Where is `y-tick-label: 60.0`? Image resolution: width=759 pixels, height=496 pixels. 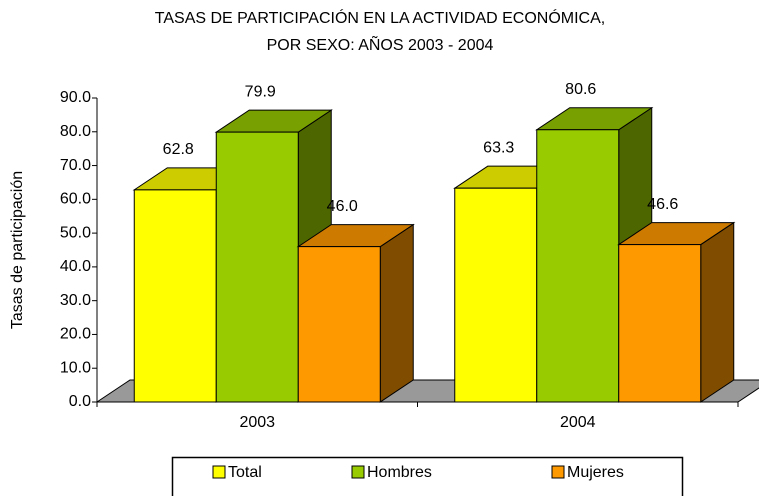 y-tick-label: 60.0 is located at coordinates (75, 199).